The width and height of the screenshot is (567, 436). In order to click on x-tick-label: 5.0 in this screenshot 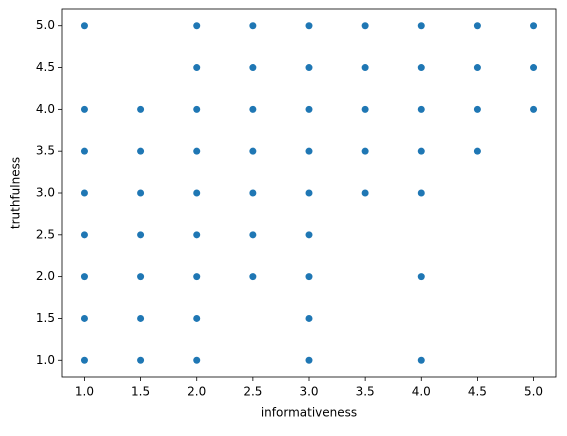, I will do `click(533, 392)`.